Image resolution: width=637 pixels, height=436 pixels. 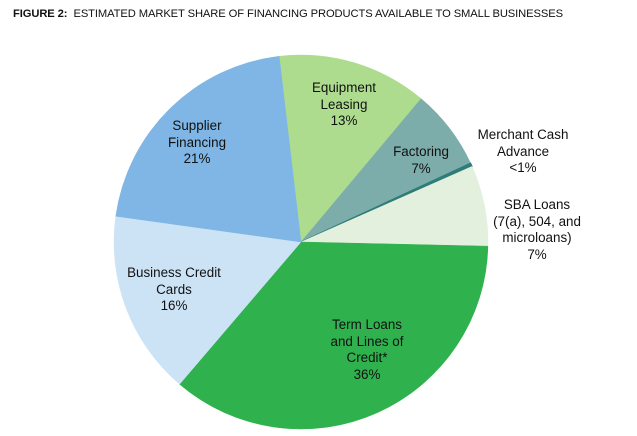 I want to click on label-line: Business Credit, so click(x=174, y=272).